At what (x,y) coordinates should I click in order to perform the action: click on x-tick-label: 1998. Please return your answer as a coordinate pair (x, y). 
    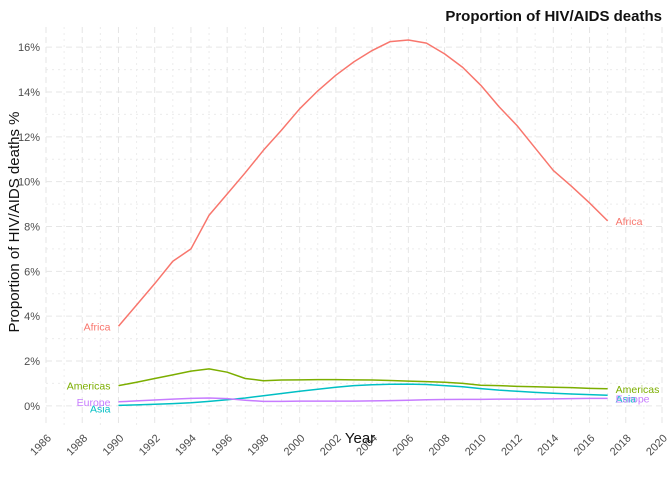
    Looking at the image, I should click on (259, 445).